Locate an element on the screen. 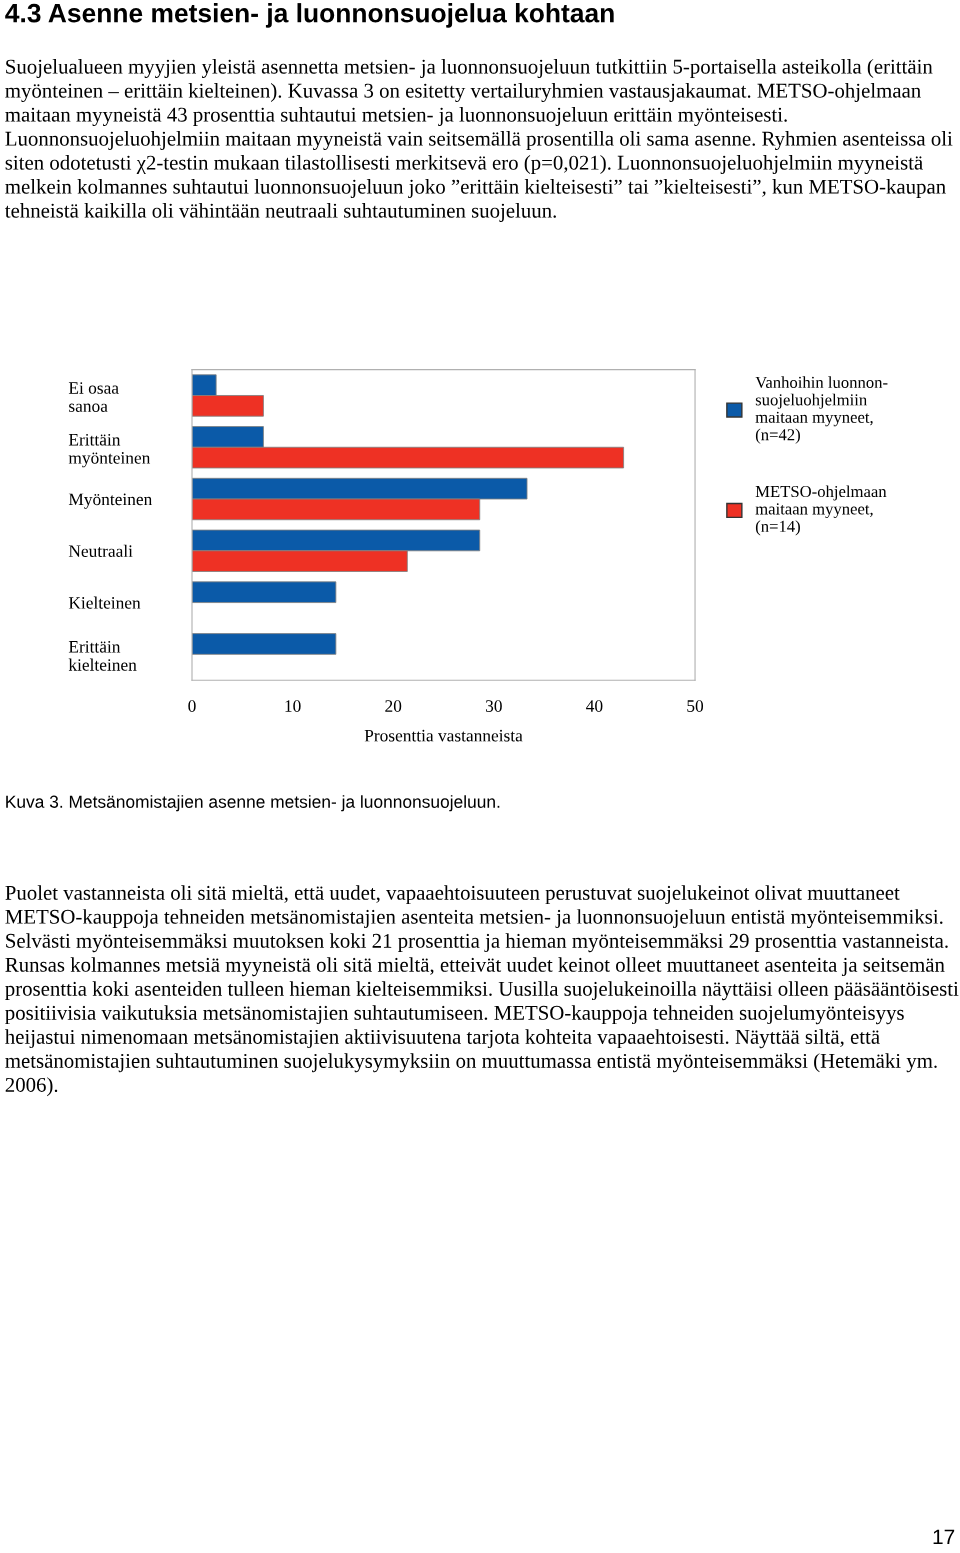 The image size is (960, 1553). y-tick-label: Erittäin myönteinen is located at coordinates (109, 450).